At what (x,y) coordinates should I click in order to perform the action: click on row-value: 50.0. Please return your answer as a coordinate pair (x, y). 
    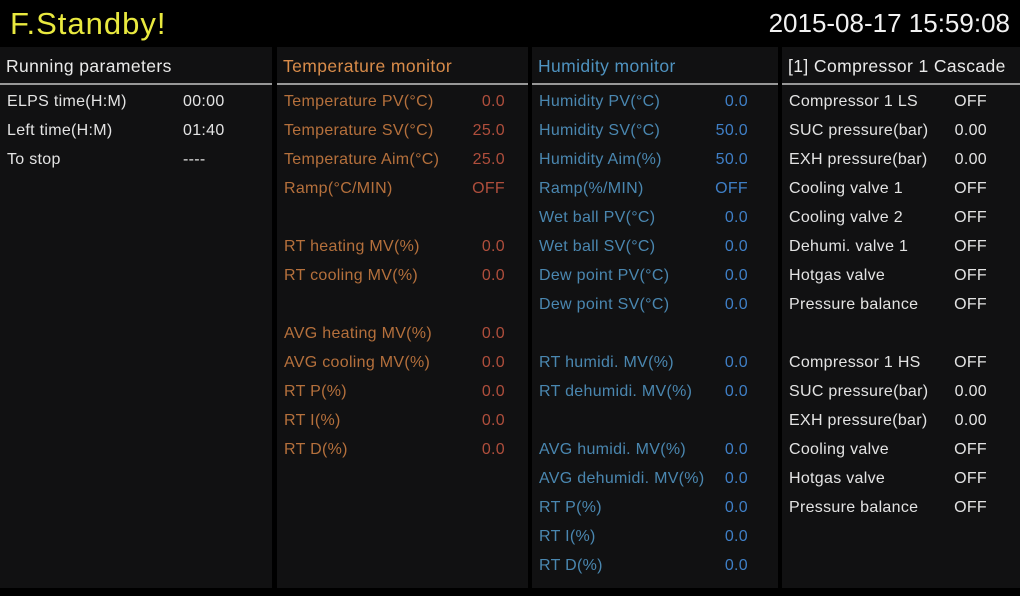
    Looking at the image, I should click on (731, 159).